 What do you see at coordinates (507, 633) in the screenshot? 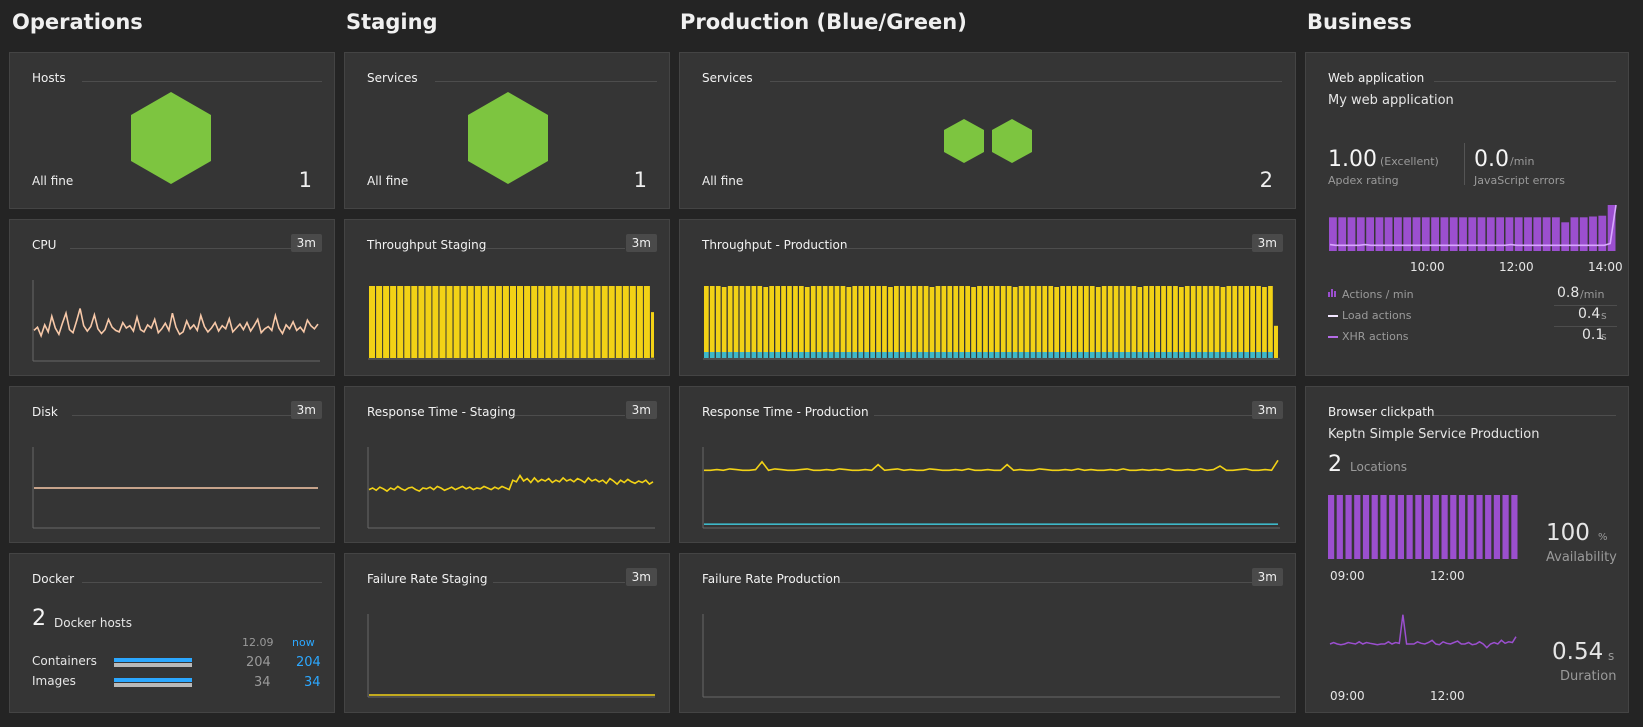
I see `failure-staging-tile: Failure Rate Staging 3m` at bounding box center [507, 633].